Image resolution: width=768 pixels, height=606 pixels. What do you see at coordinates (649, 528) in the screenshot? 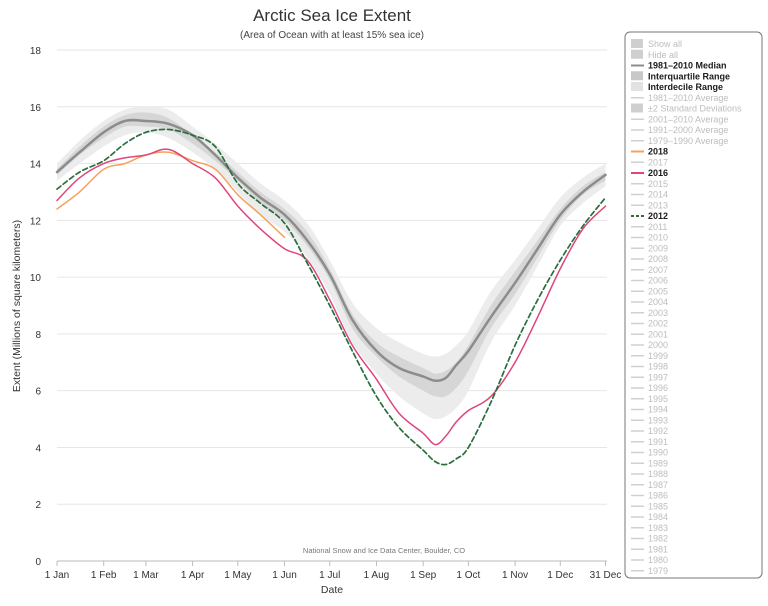
I see `legend-item: 1983` at bounding box center [649, 528].